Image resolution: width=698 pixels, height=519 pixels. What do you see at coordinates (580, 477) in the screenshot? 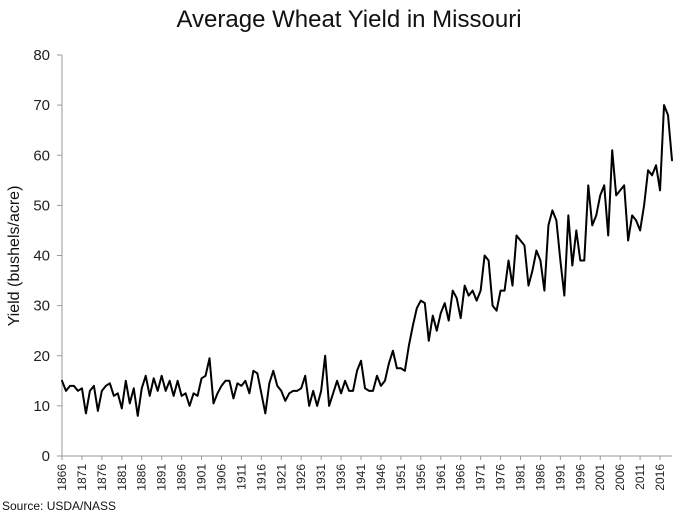
I see `x-tick-label: 1996` at bounding box center [580, 477].